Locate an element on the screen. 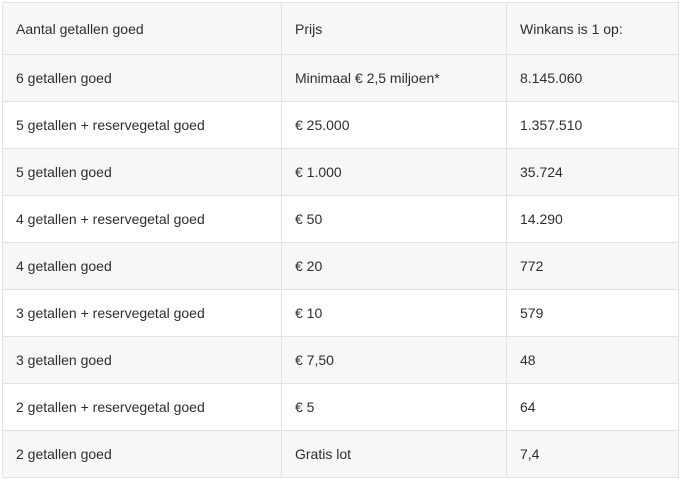 This screenshot has height=479, width=683. cell-aantal: 5 getallen + reservegetal goed is located at coordinates (142, 125).